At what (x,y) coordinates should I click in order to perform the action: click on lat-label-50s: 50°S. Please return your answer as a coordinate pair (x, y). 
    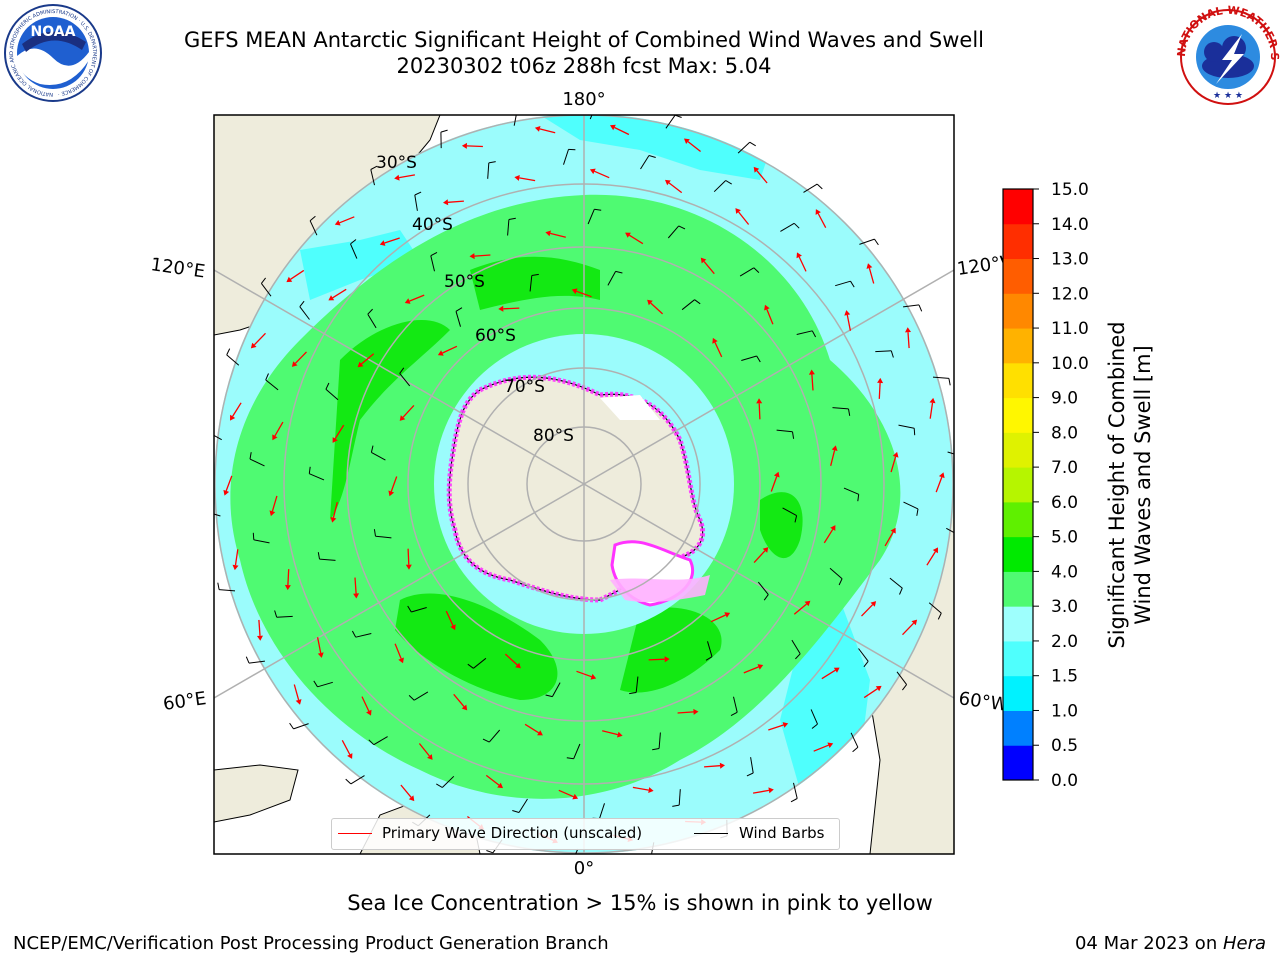
    Looking at the image, I should click on (464, 282).